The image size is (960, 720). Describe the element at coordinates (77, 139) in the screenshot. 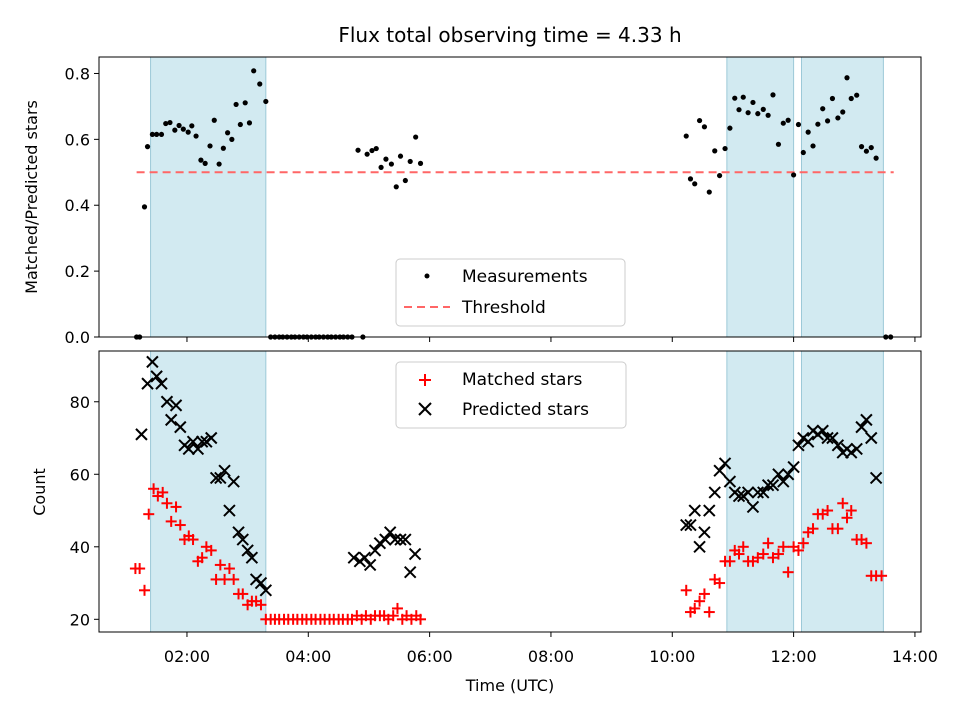

I see `y-tick-label: 0.6` at that location.